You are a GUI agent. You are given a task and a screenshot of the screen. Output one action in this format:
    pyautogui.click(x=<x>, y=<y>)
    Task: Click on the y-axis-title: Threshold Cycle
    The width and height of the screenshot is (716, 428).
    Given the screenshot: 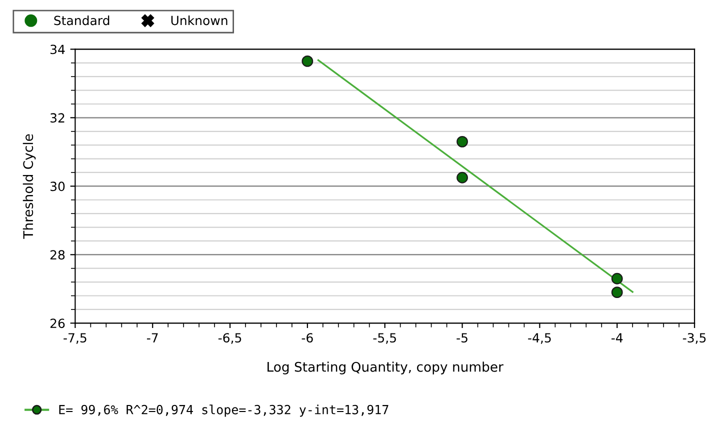 What is the action you would take?
    pyautogui.click(x=29, y=186)
    